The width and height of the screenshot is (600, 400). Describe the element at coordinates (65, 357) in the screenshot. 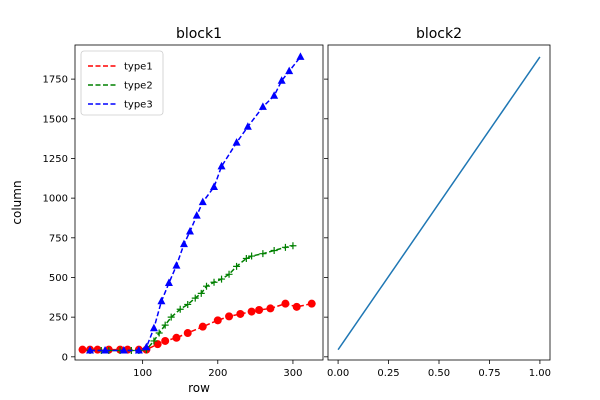

I see `y-tick-label: 0` at that location.